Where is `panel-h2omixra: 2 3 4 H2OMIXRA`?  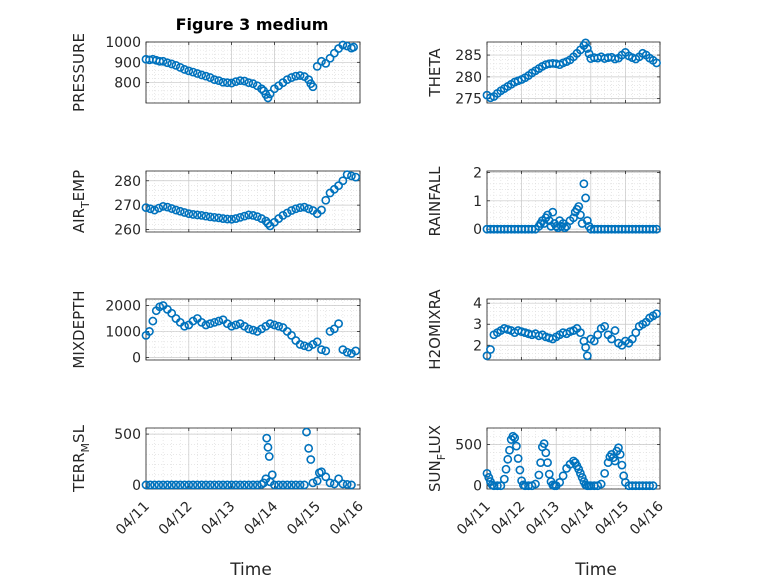 panel-h2omixra: 2 3 4 H2OMIXRA is located at coordinates (543, 329).